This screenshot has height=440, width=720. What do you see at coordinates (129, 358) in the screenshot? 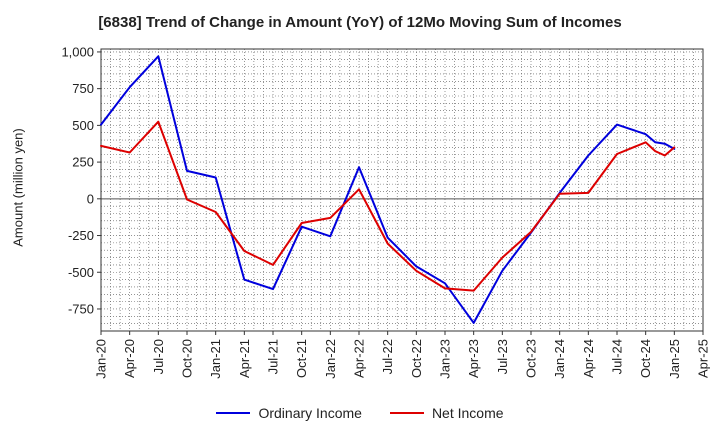
I see `x-tick-label: Apr-20` at bounding box center [129, 358].